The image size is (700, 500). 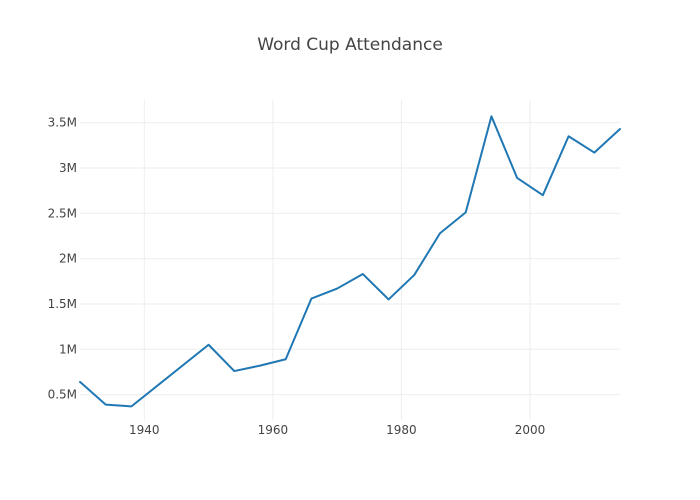 What do you see at coordinates (273, 430) in the screenshot?
I see `x-tick-label: 1960` at bounding box center [273, 430].